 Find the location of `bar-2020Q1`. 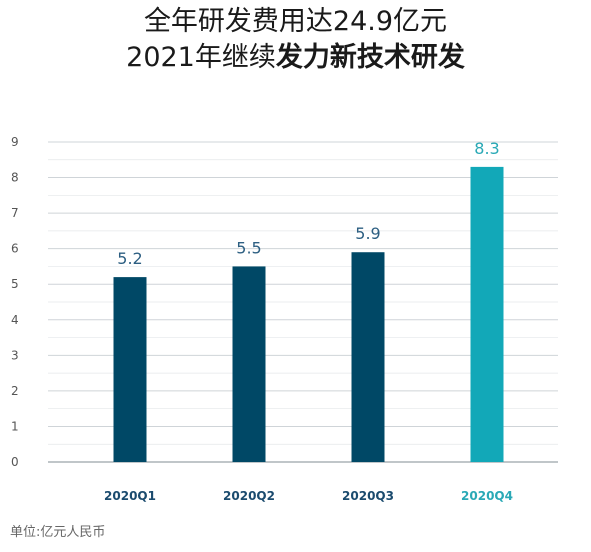

bar-2020Q1 is located at coordinates (130, 369).